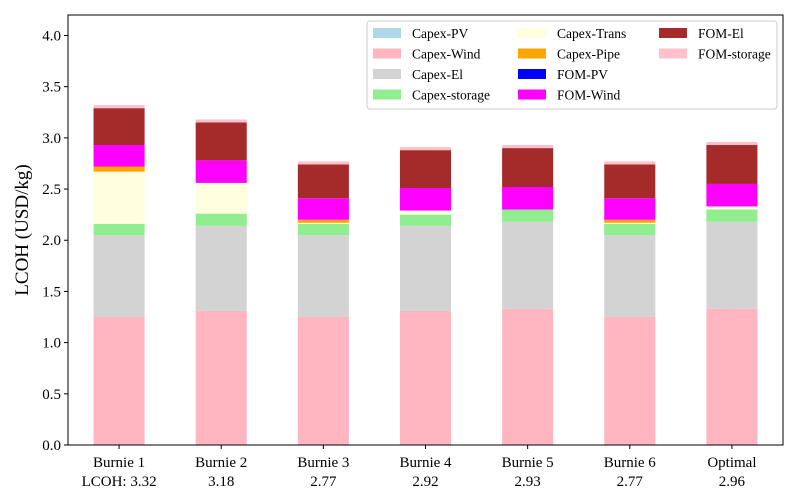 This screenshot has width=800, height=500. I want to click on legend-swatch-fom-wind, so click(532, 94).